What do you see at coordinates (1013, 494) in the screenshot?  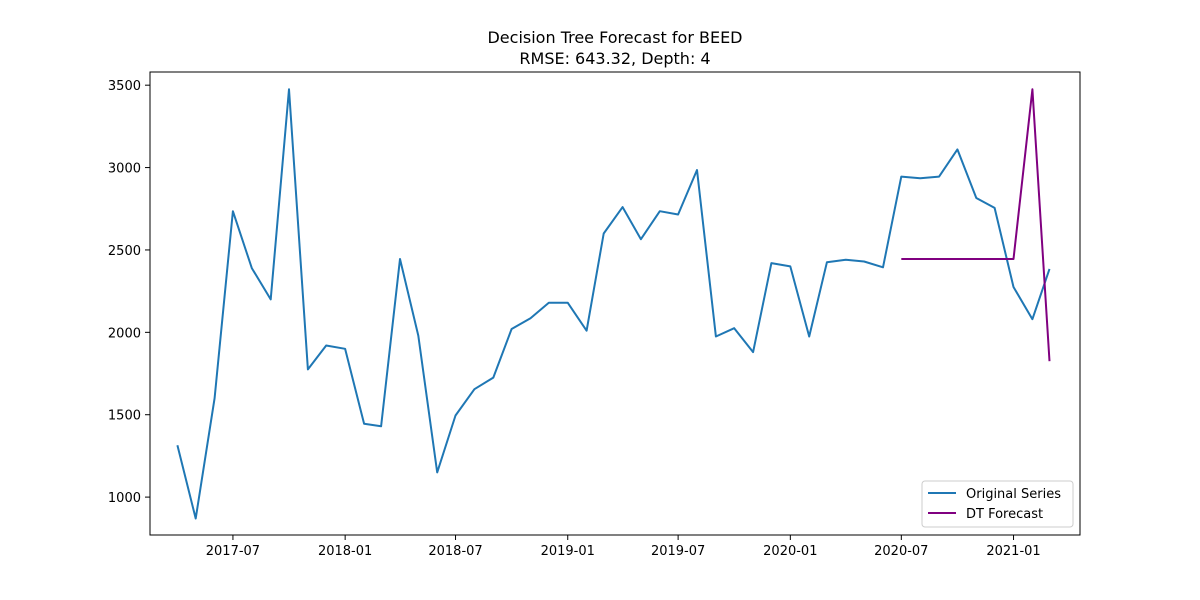 I see `legend-label-original-series: Original Series` at bounding box center [1013, 494].